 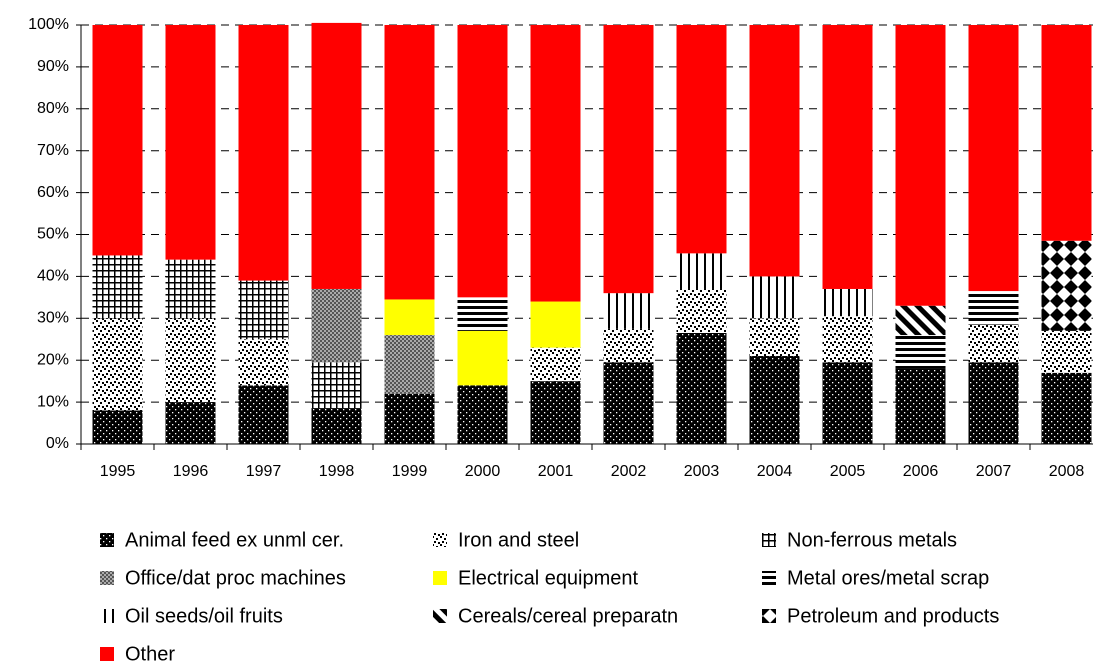 What do you see at coordinates (150, 654) in the screenshot?
I see `legend-label: Other` at bounding box center [150, 654].